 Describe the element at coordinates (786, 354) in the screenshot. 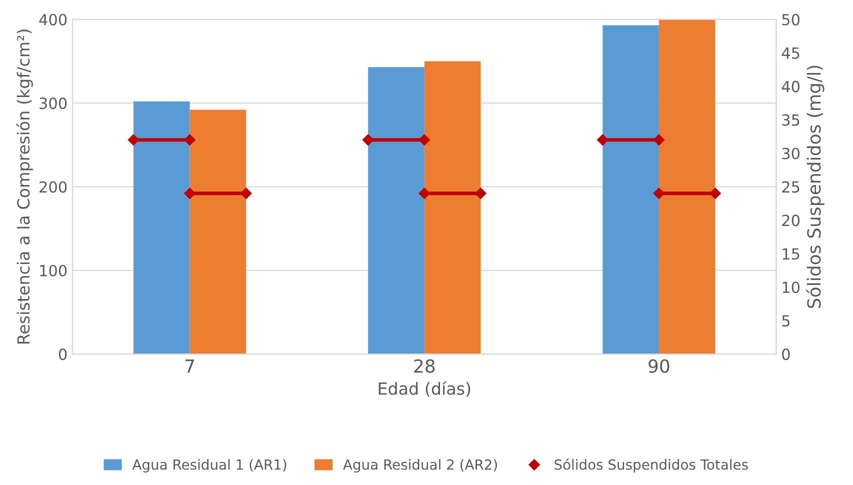

I see `y2-tick-label: 0` at that location.